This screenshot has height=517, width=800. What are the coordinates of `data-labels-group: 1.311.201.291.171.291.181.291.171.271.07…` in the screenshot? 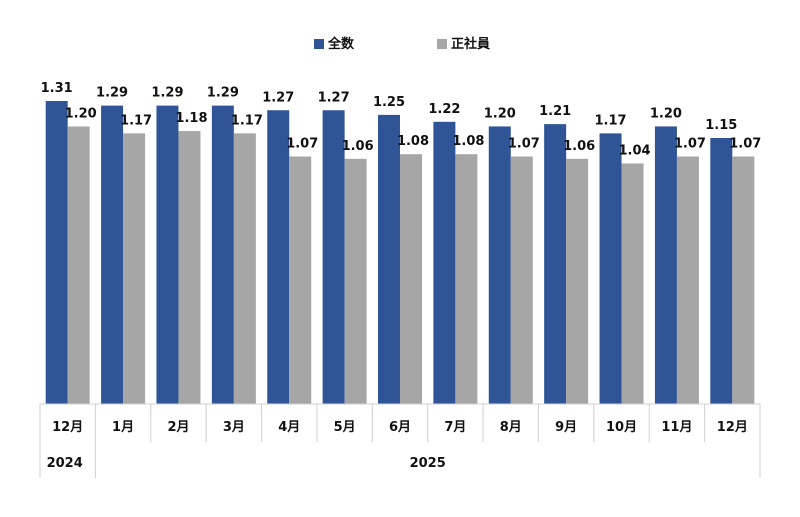 It's located at (401, 119).